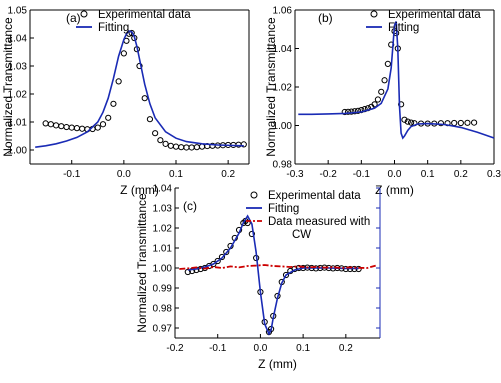  What do you see at coordinates (163, 289) in the screenshot?
I see `y-tick-label: 0.99` at bounding box center [163, 289].